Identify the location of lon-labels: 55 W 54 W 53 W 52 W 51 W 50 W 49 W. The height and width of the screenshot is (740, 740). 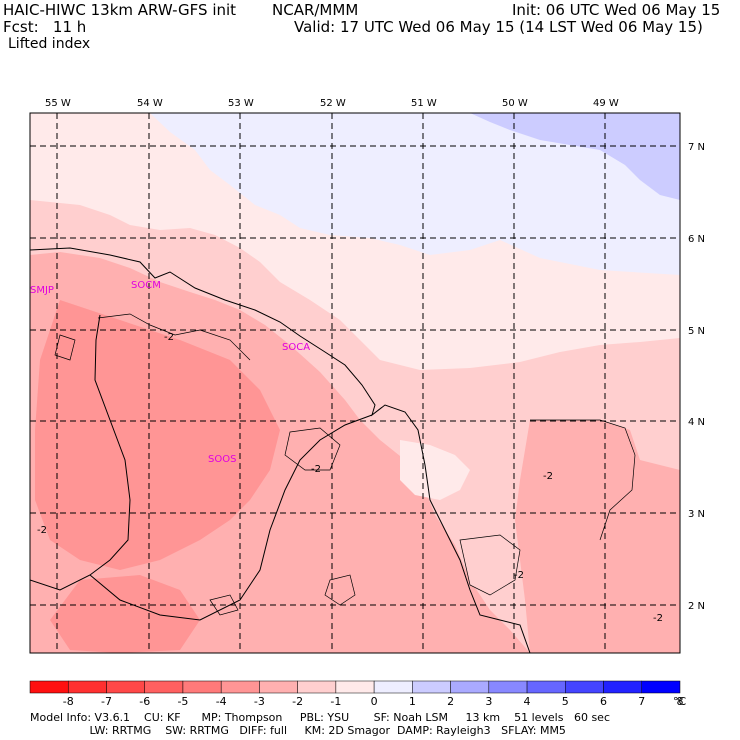
(332, 103).